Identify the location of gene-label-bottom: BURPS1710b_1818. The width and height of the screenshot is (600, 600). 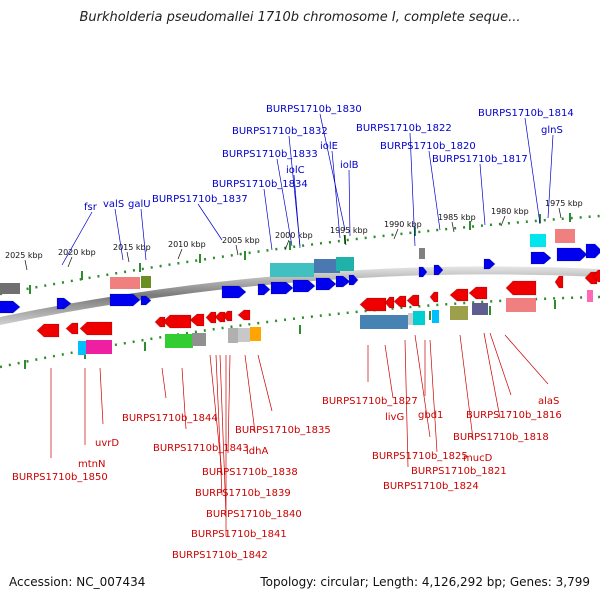
(501, 437).